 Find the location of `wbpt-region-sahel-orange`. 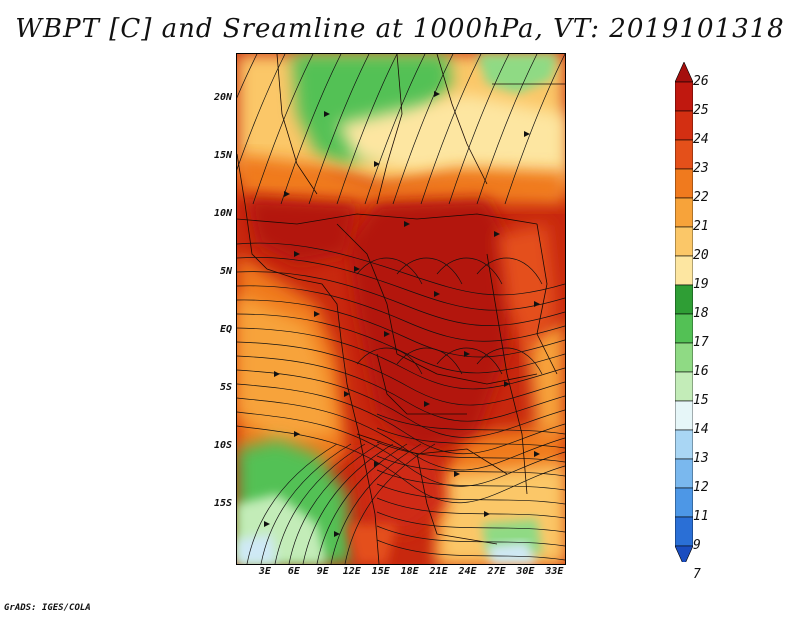

wbpt-region-sahel-orange is located at coordinates (401, 179).